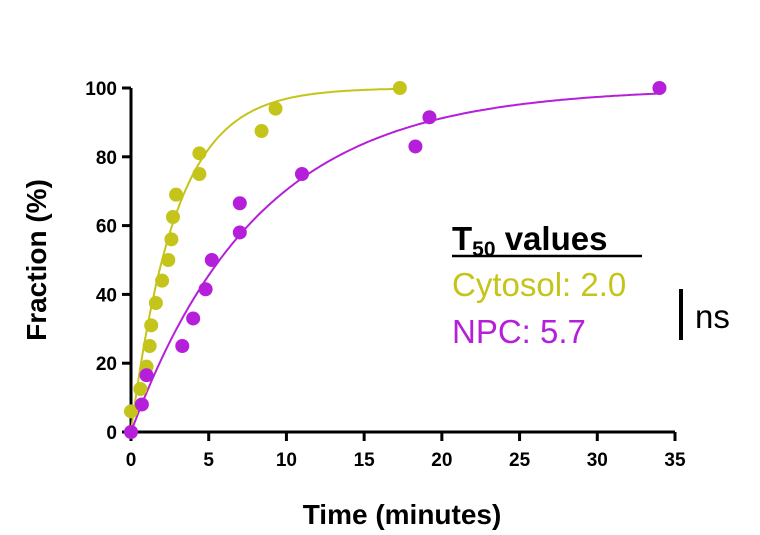 The image size is (760, 535). What do you see at coordinates (106, 295) in the screenshot?
I see `y-tick-label: 40` at bounding box center [106, 295].